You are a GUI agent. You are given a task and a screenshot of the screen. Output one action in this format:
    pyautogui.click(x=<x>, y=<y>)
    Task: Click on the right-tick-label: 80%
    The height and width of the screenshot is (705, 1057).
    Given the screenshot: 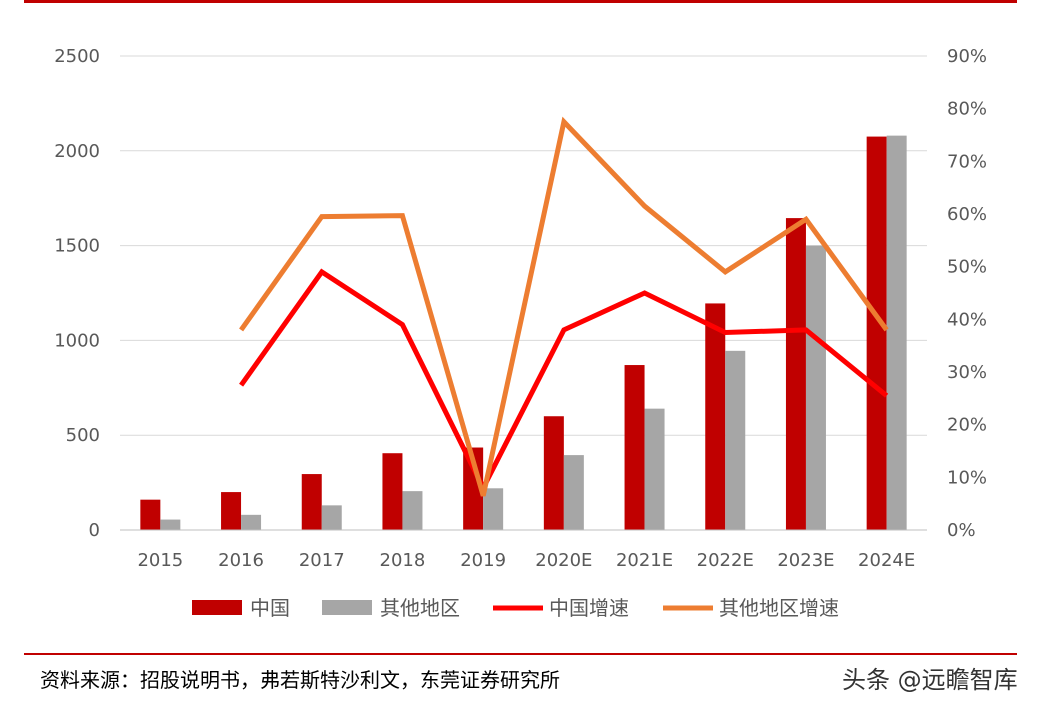 What is the action you would take?
    pyautogui.click(x=967, y=109)
    